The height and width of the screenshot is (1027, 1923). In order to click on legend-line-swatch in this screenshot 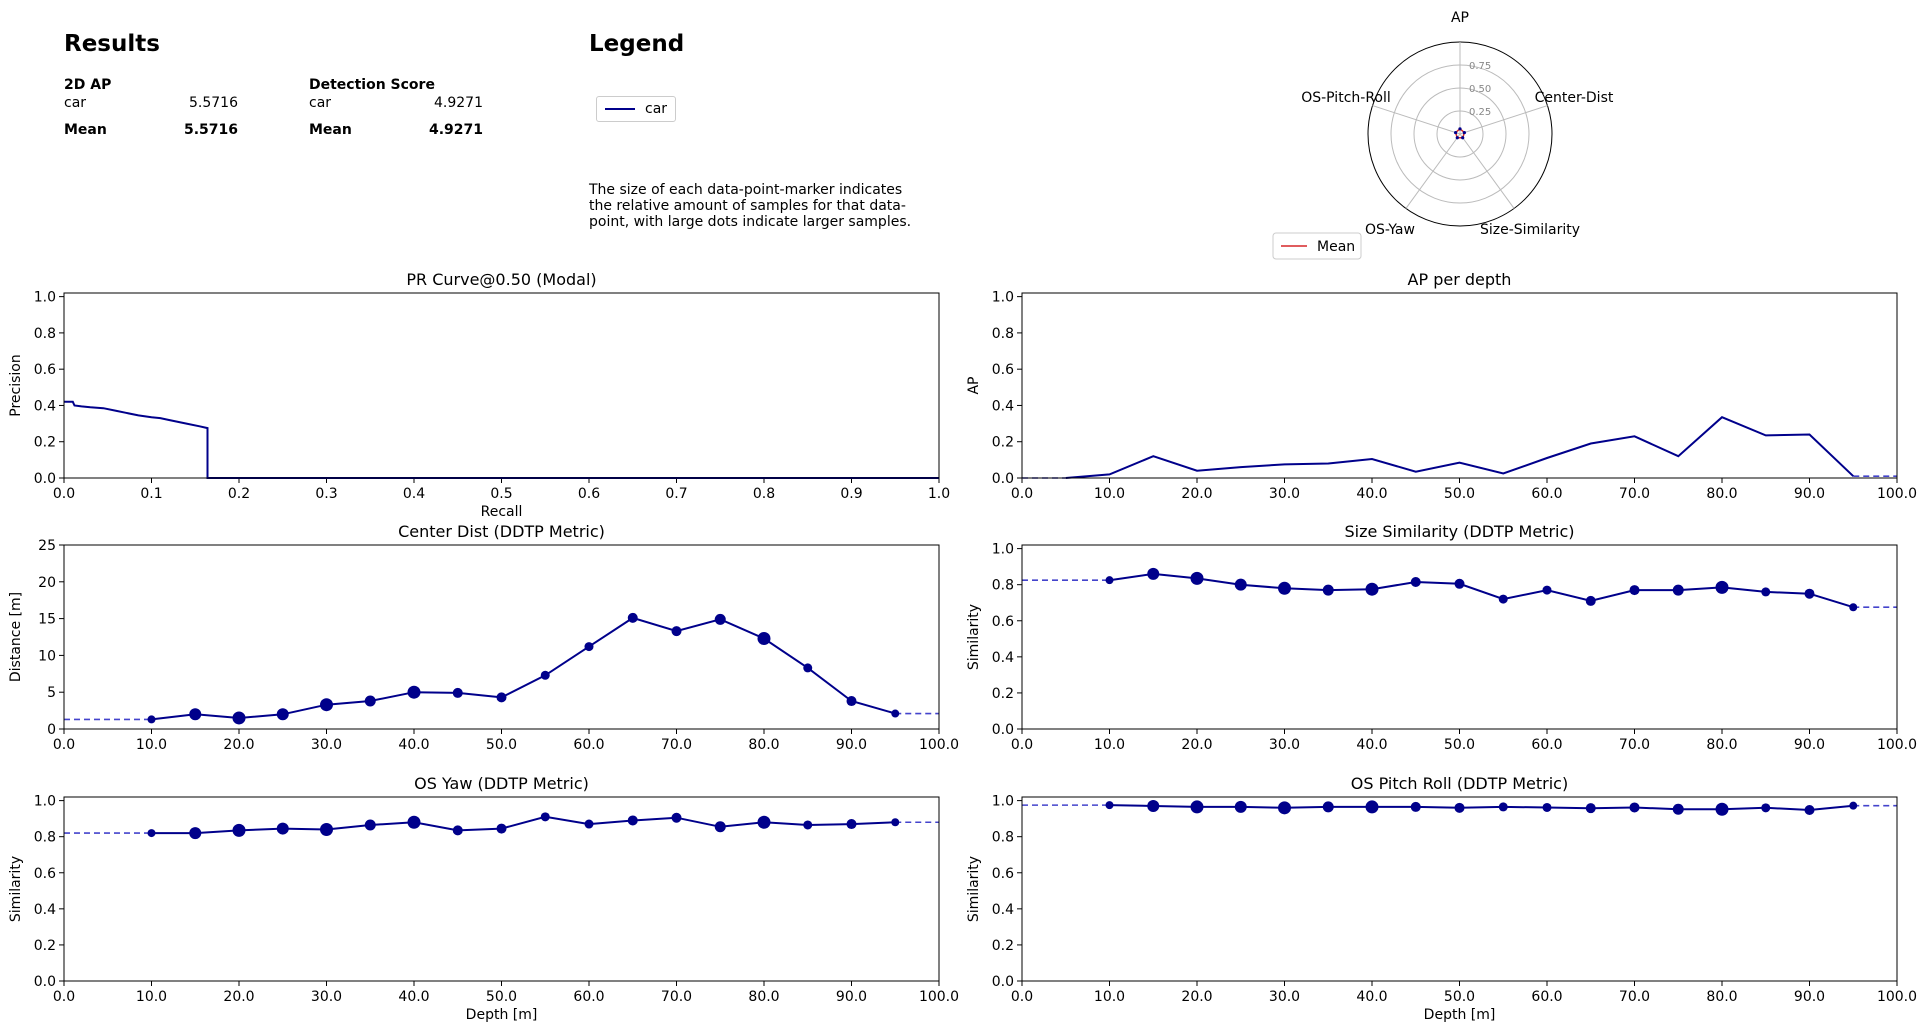, I will do `click(620, 109)`.